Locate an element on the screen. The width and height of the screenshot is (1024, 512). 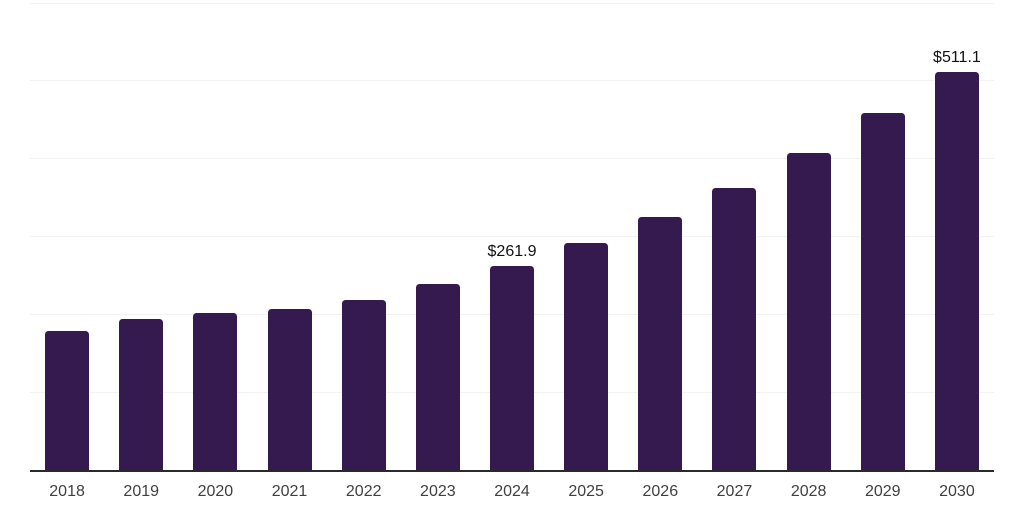
x-axis-line is located at coordinates (512, 471).